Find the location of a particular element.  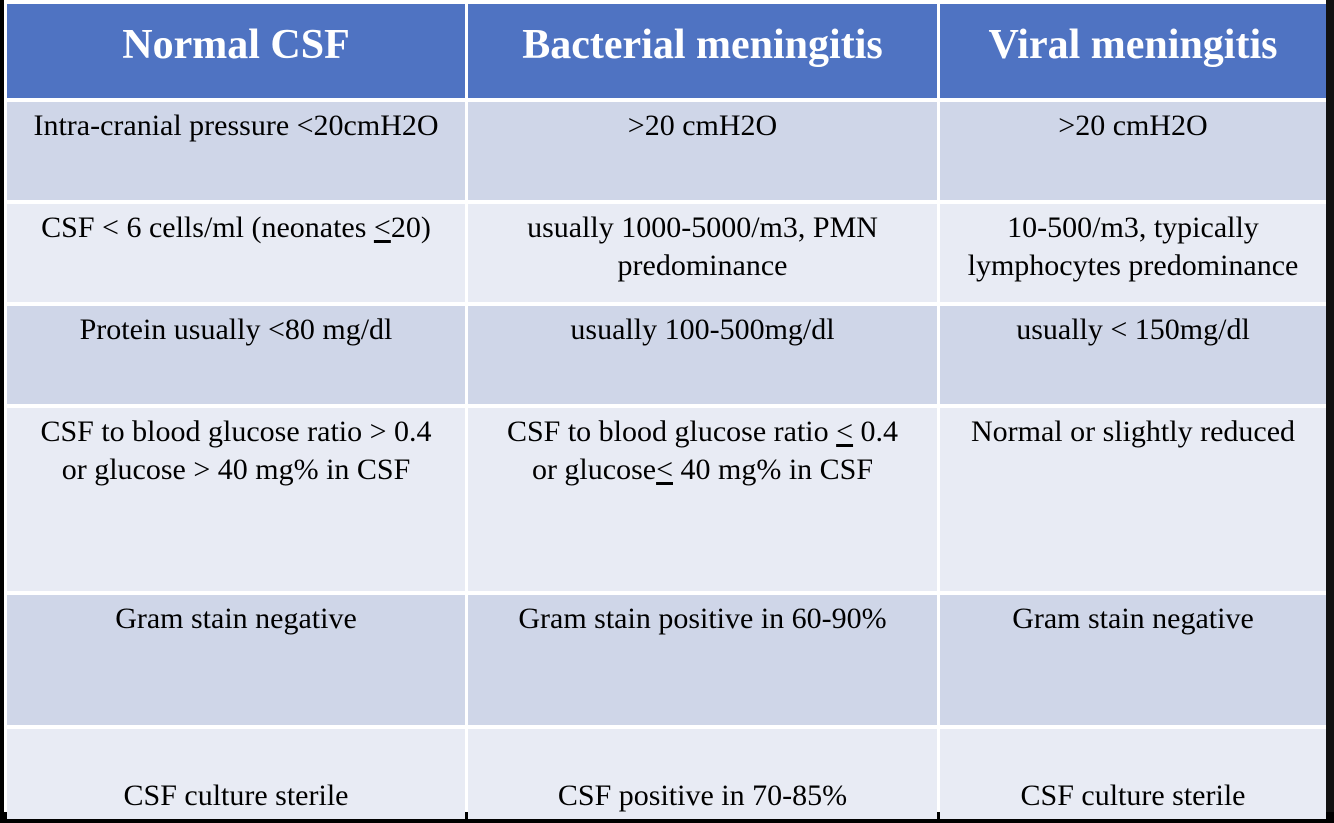

header-viral-meningitis: Viral meningitis is located at coordinates (1133, 51).